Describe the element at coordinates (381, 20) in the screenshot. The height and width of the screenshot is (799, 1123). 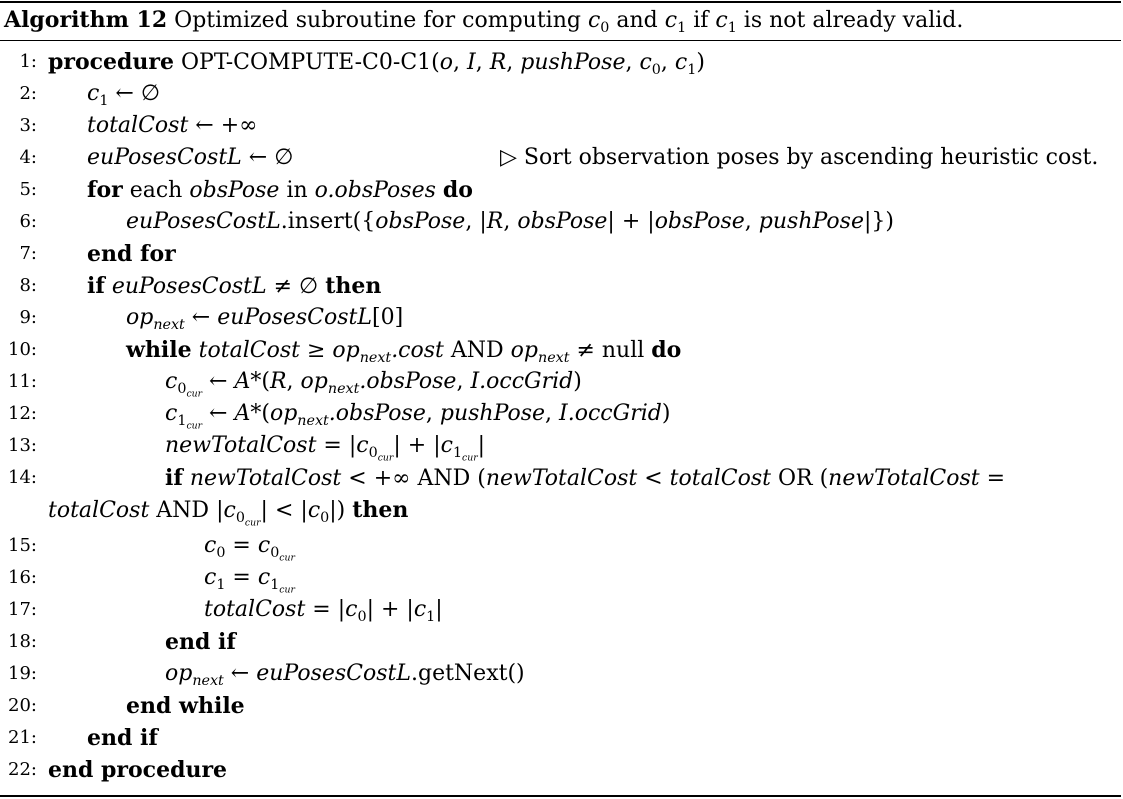
I see `caption-text: Optimized subroutine for computing` at that location.